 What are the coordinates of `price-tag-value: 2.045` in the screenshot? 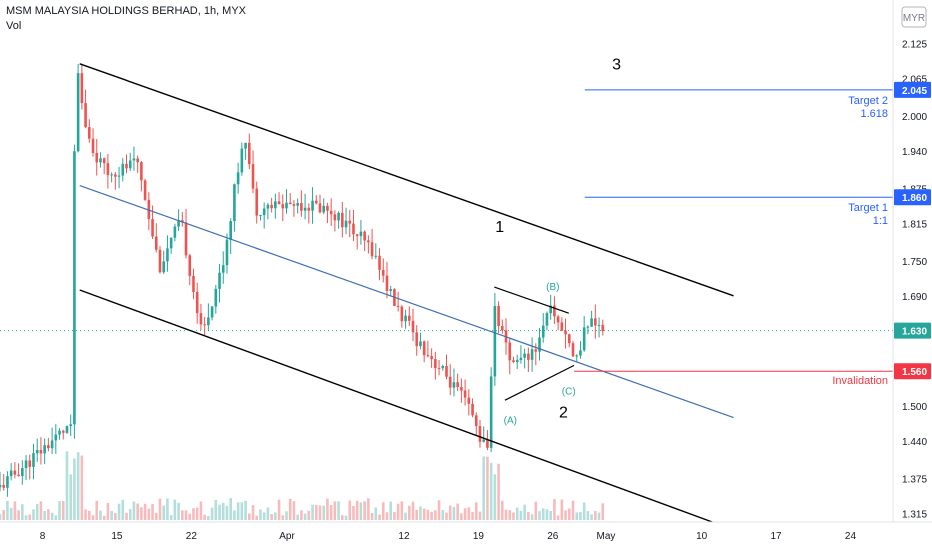 It's located at (914, 91).